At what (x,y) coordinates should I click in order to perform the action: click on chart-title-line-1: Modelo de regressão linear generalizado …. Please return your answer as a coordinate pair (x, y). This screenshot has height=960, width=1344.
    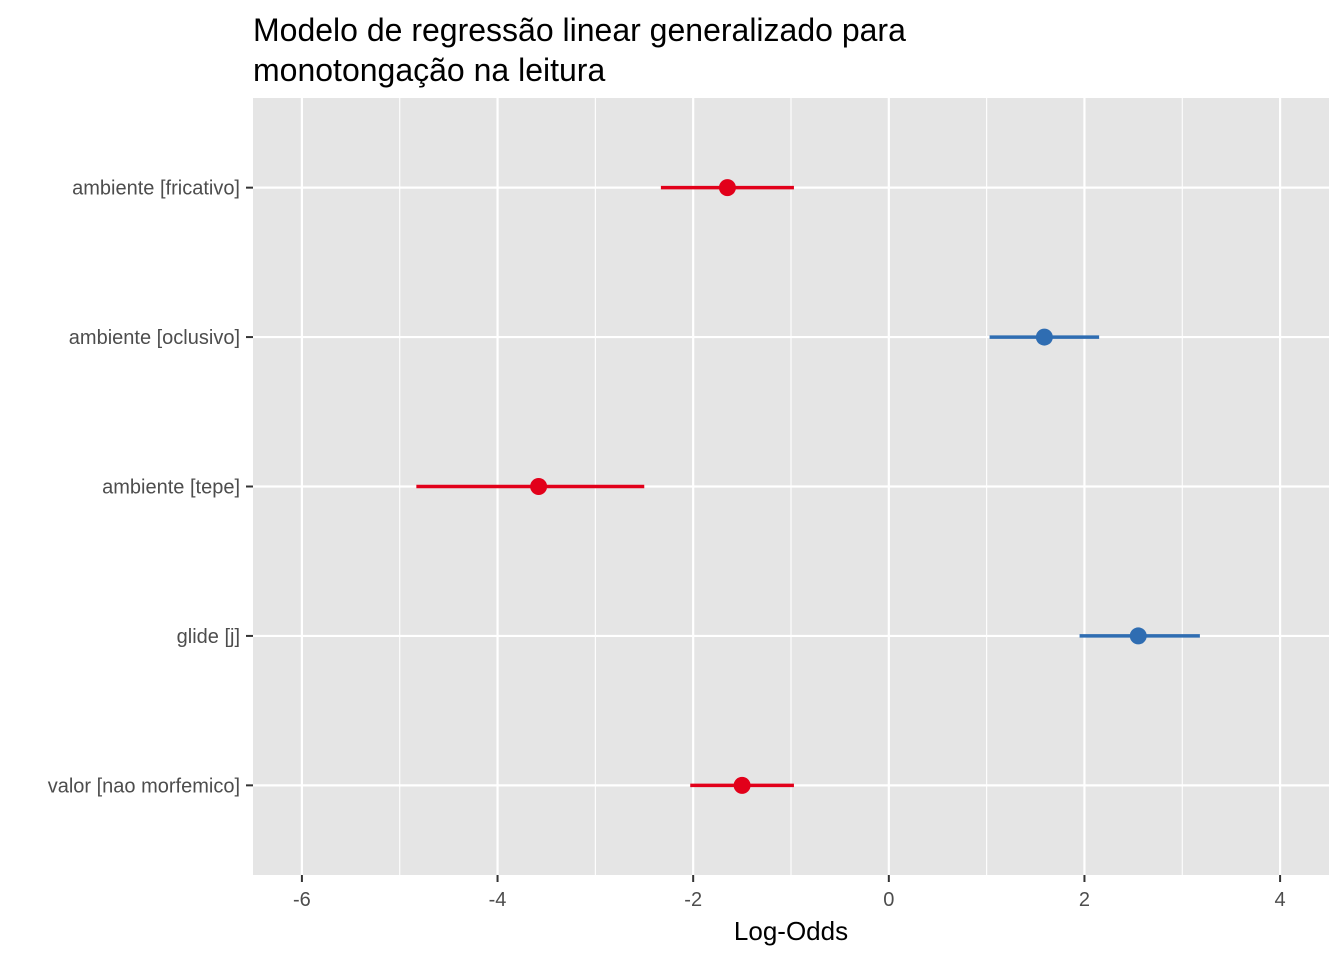
    Looking at the image, I should click on (579, 30).